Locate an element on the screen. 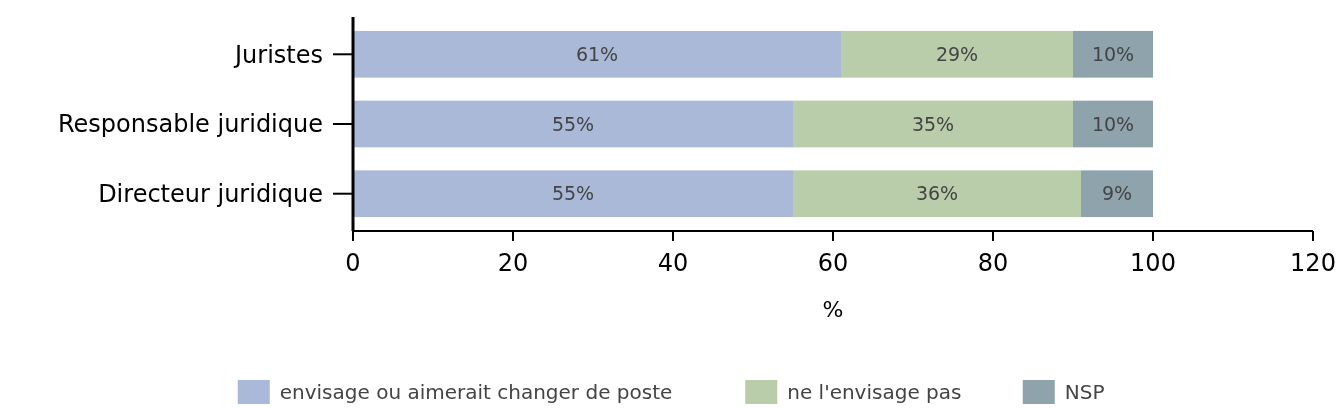 The height and width of the screenshot is (408, 1337). data-label: 61% is located at coordinates (597, 53).